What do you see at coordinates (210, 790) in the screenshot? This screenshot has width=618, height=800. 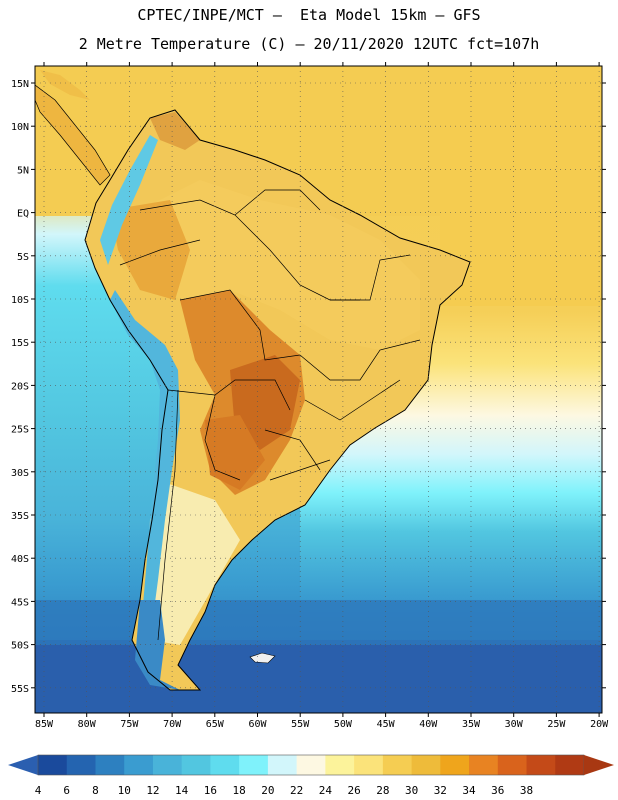 I see `colorbar-label: 16` at bounding box center [210, 790].